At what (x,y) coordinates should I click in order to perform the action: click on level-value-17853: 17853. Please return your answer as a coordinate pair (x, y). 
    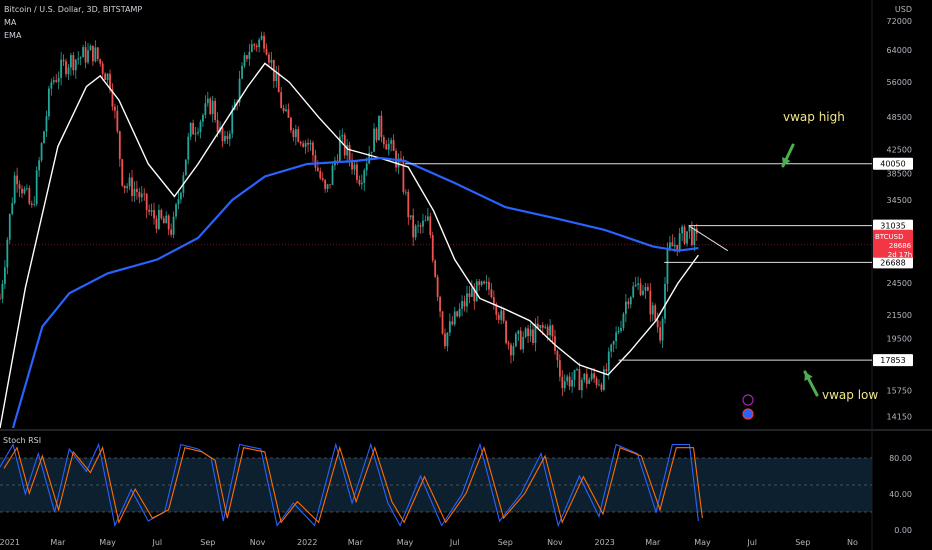
    Looking at the image, I should click on (892, 360).